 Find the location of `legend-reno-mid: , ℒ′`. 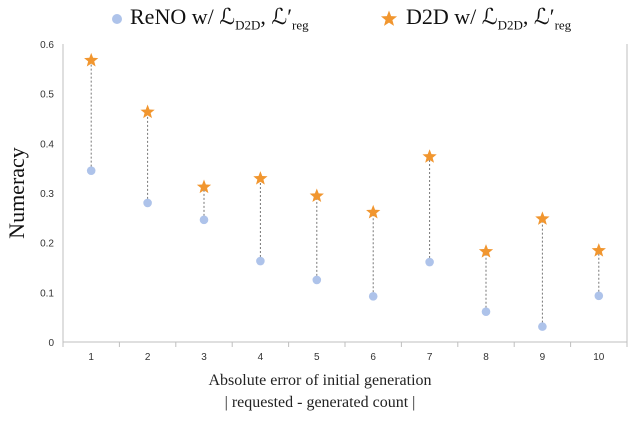

legend-reno-mid: , ℒ′ is located at coordinates (276, 16).